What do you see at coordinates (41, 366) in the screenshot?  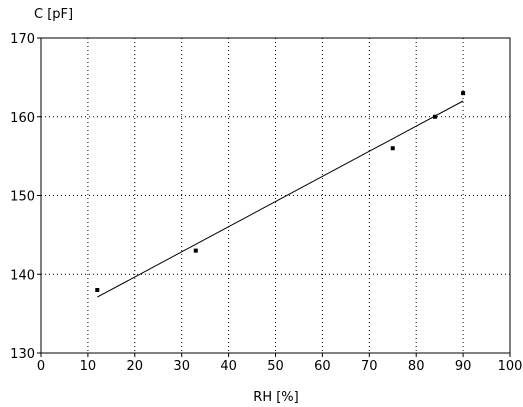 I see `x-tick-label: 0` at bounding box center [41, 366].